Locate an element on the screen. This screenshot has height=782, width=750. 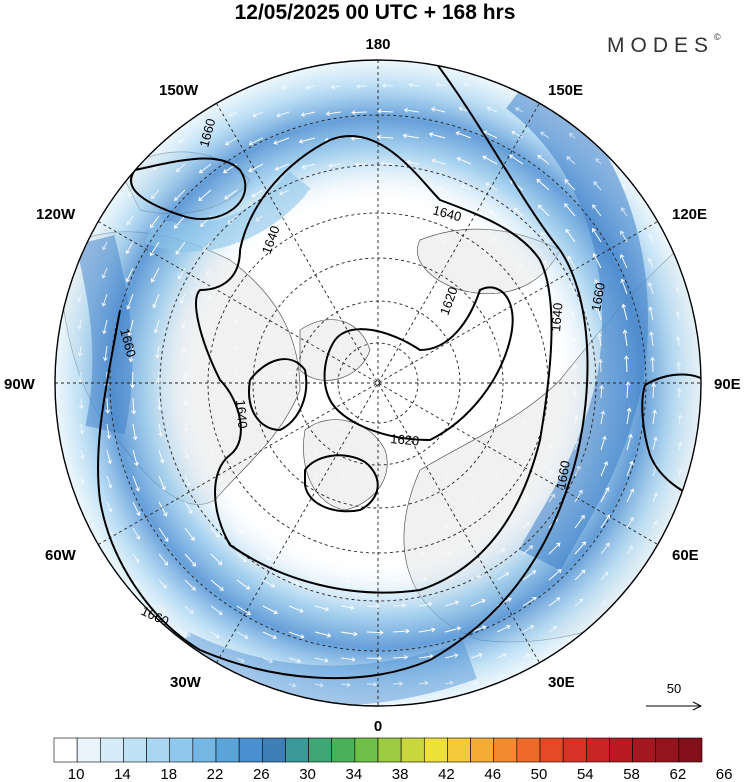
colorbar-tick-label: 66 is located at coordinates (724, 774).